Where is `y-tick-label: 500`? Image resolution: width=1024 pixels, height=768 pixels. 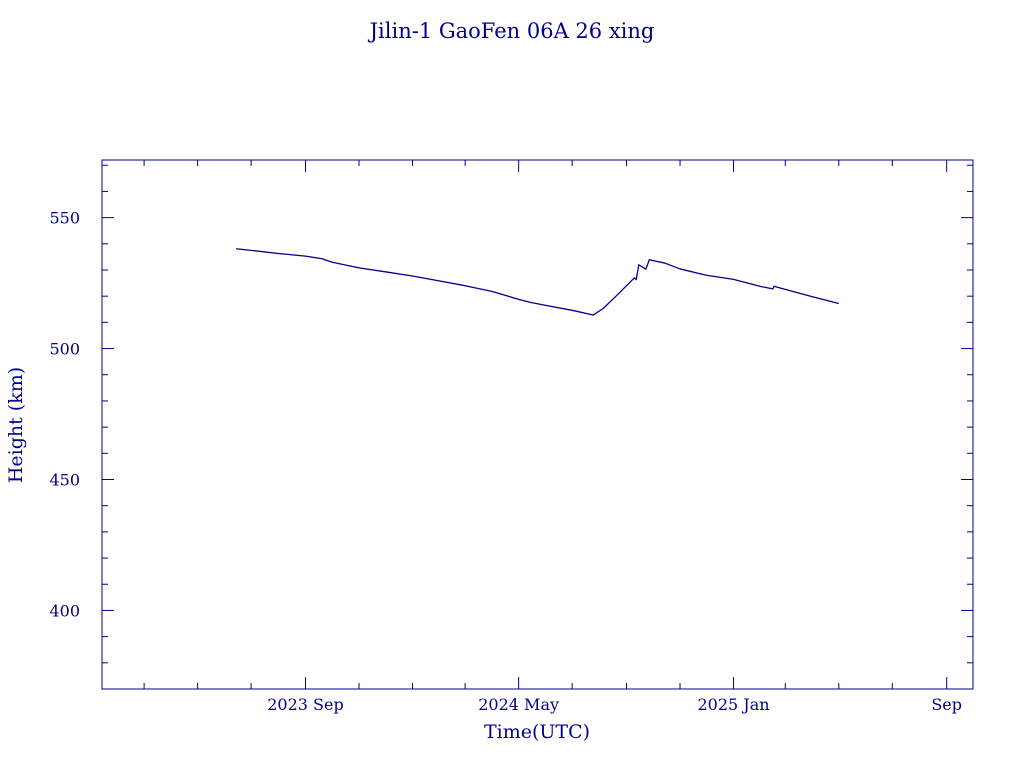
y-tick-label: 500 is located at coordinates (64, 349).